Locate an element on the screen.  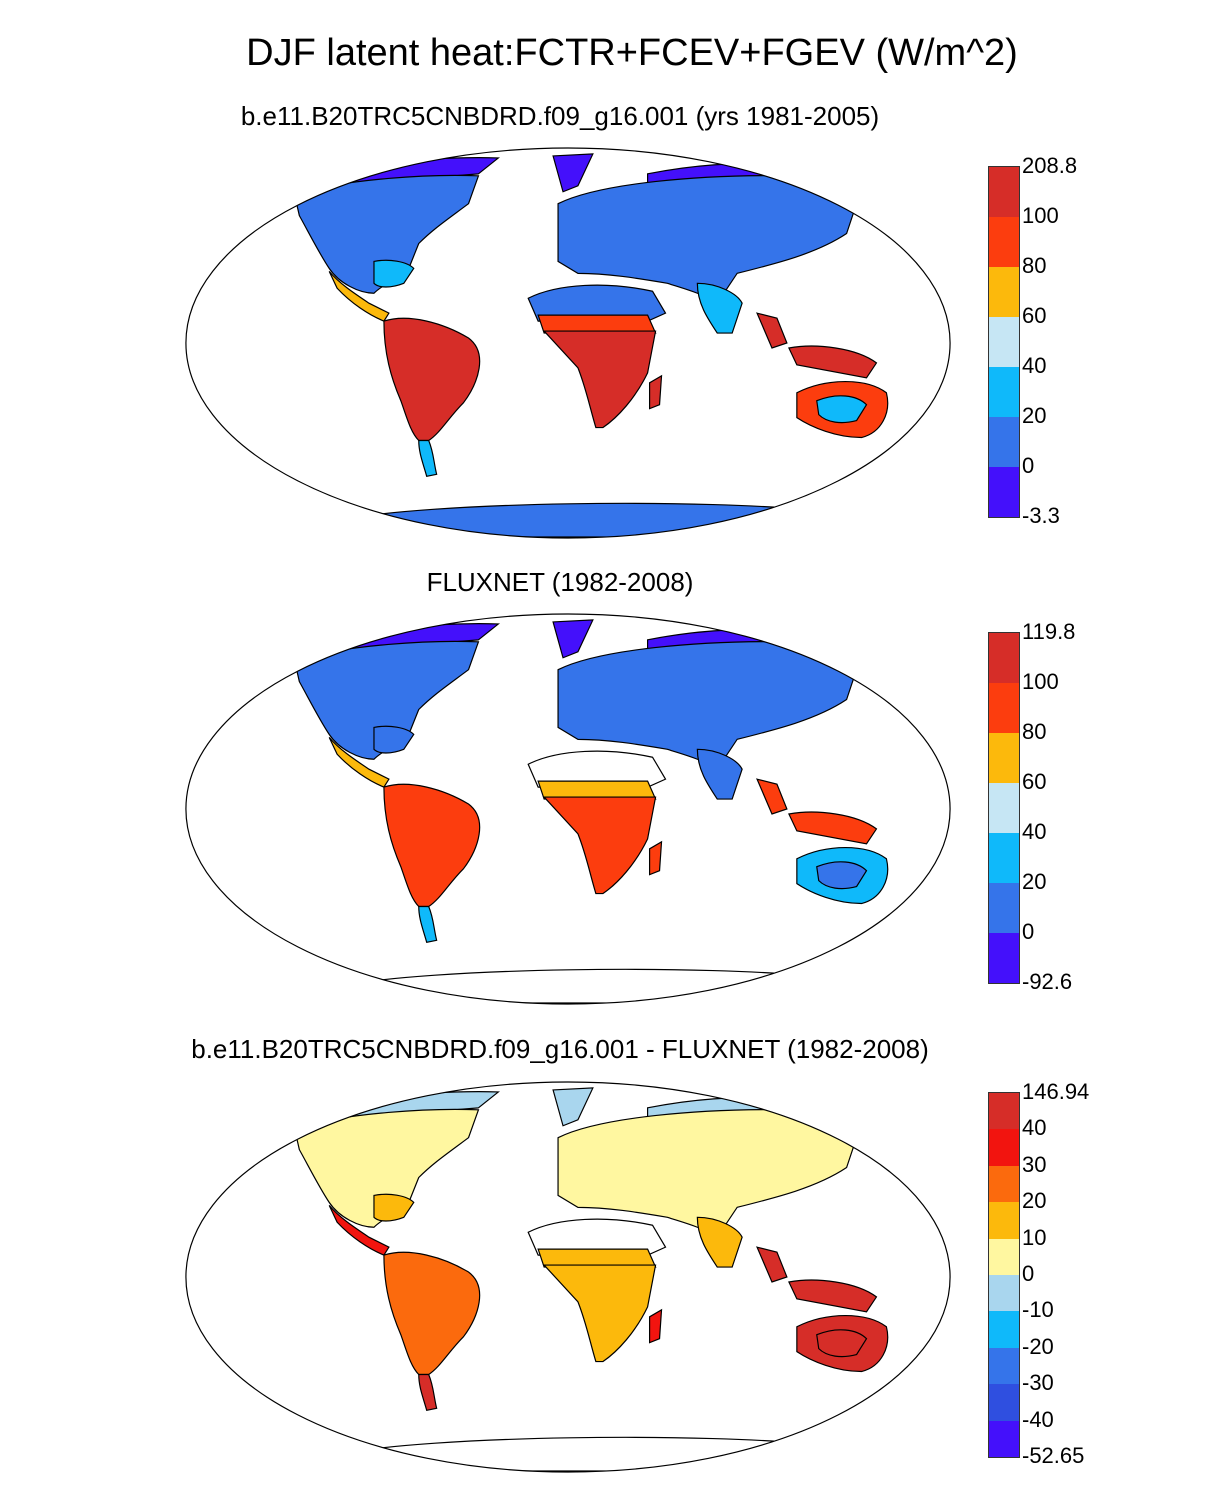
figure-title: DJF latent heat:FCTR+FCEV+FGEV (W/m^2) is located at coordinates (632, 53).